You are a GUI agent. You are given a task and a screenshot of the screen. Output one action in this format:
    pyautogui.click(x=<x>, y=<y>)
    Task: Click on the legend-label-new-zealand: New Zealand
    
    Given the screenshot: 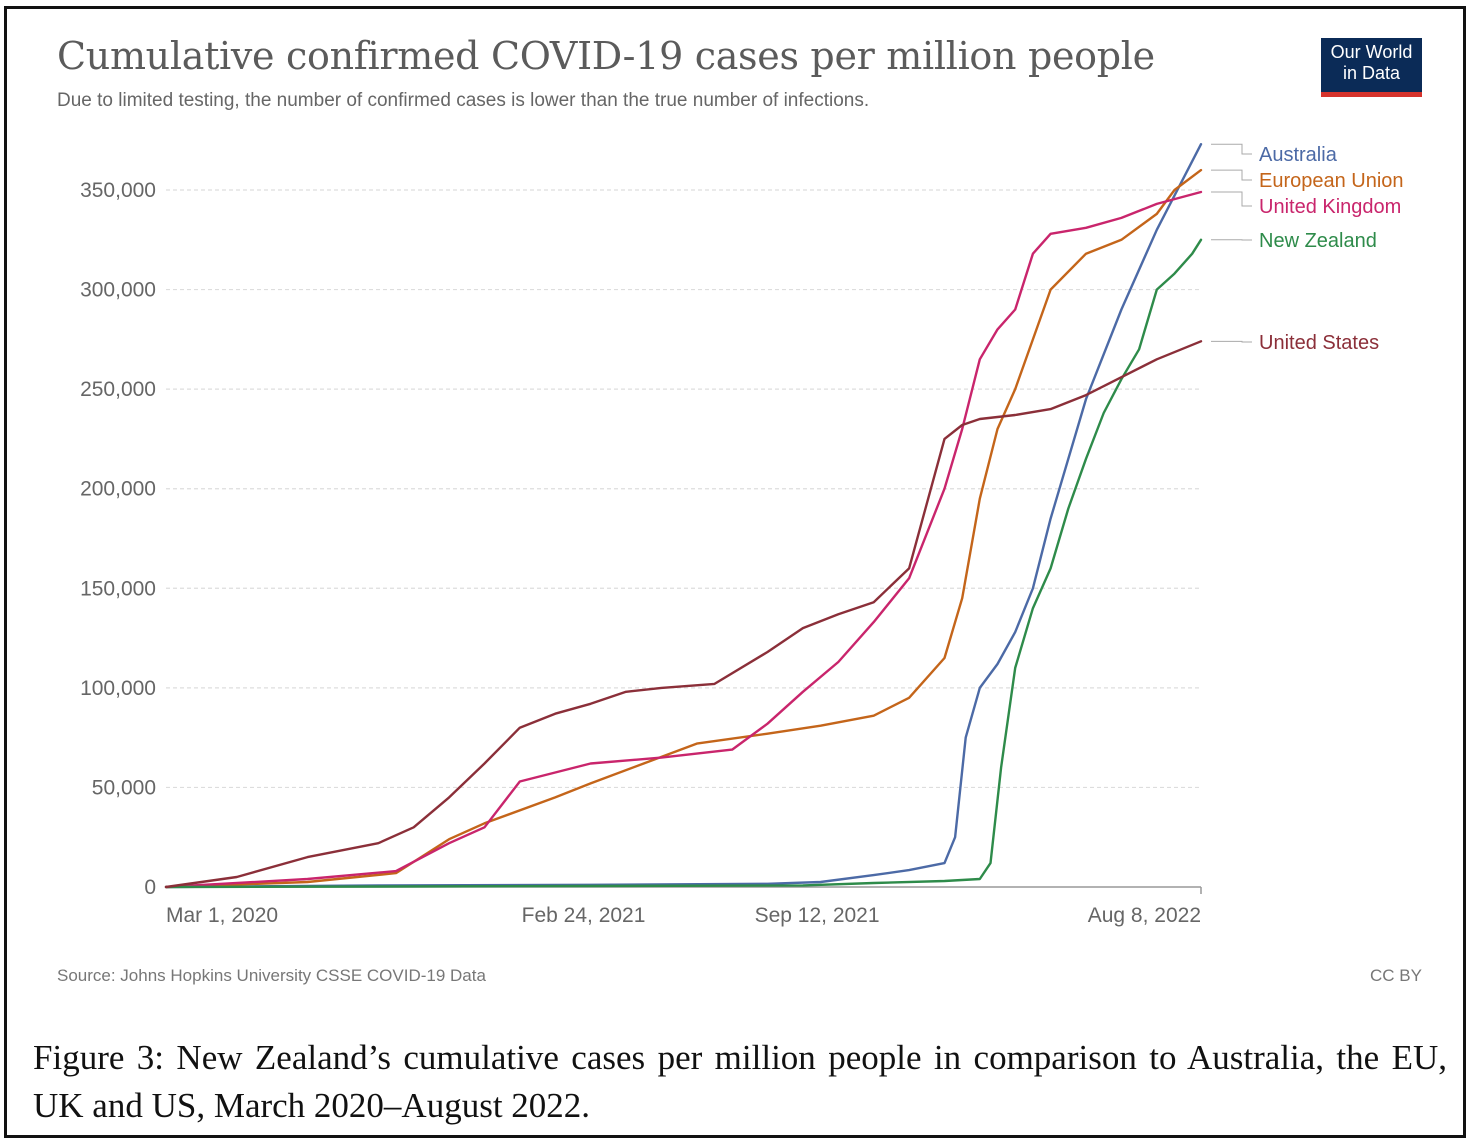 What is the action you would take?
    pyautogui.click(x=1318, y=241)
    